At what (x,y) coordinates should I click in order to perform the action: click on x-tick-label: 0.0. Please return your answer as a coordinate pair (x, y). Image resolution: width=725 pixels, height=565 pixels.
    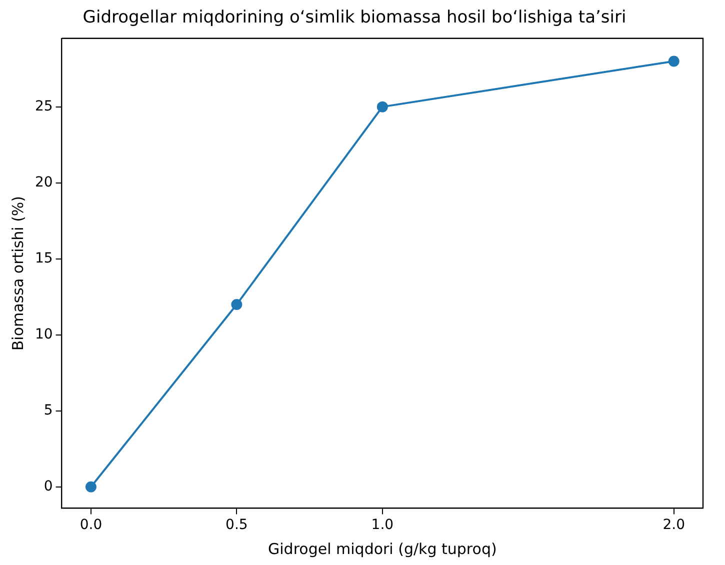
    Looking at the image, I should click on (91, 525).